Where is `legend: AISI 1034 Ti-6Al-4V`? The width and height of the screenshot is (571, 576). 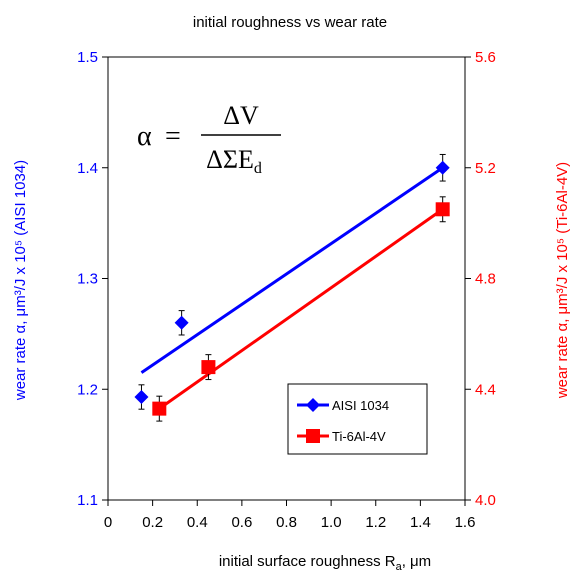
legend: AISI 1034 Ti-6Al-4V is located at coordinates (357, 419).